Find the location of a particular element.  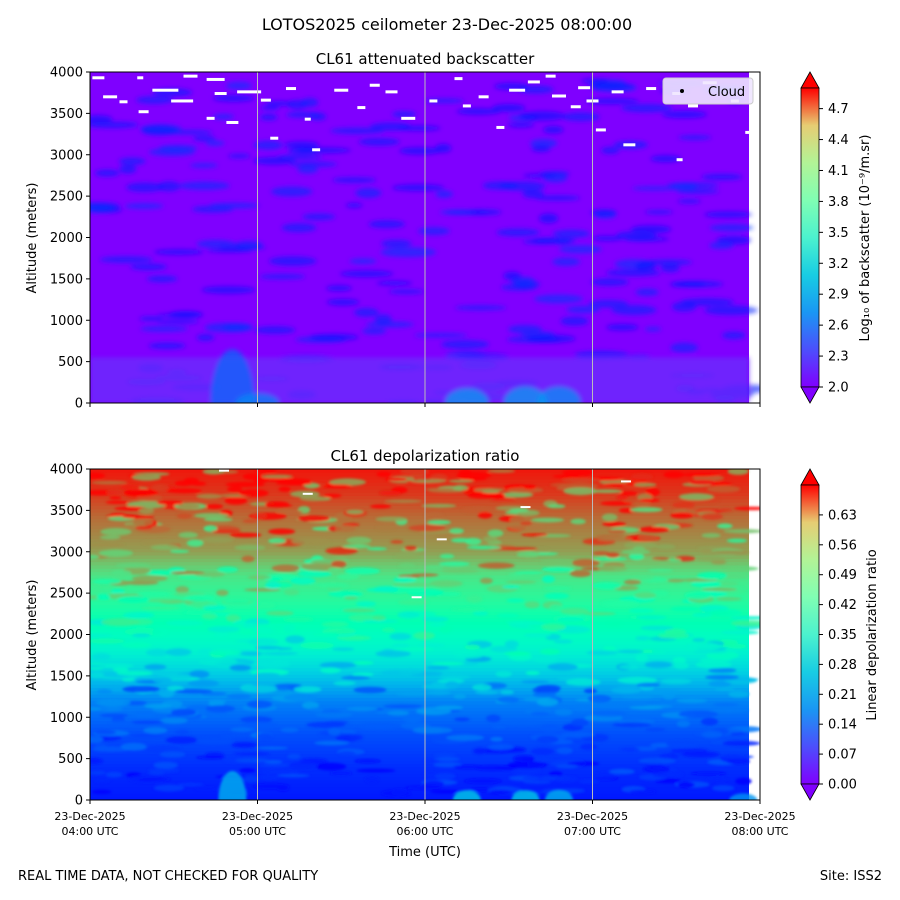

time-gridlines-top is located at coordinates (425, 237).